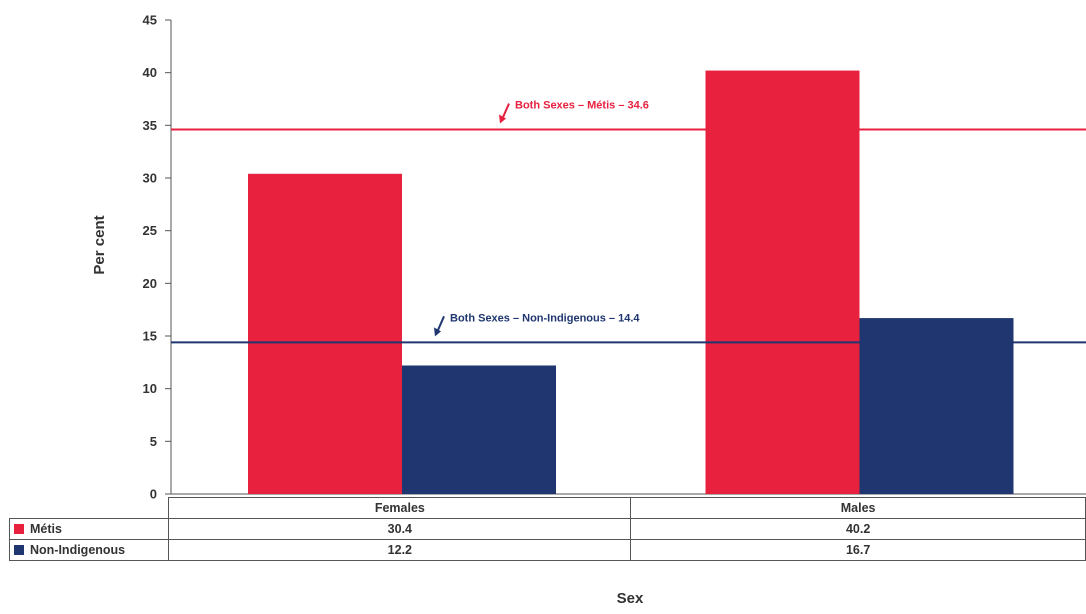 This screenshot has width=1086, height=614. I want to click on metis-legend-swatch, so click(19, 529).